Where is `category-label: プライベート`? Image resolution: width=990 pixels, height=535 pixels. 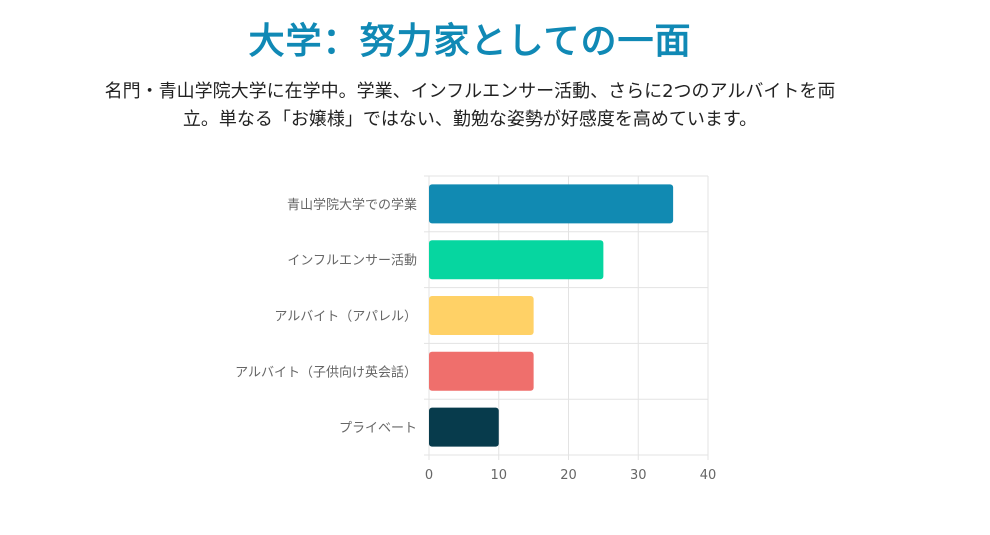 category-label: プライベート is located at coordinates (378, 428).